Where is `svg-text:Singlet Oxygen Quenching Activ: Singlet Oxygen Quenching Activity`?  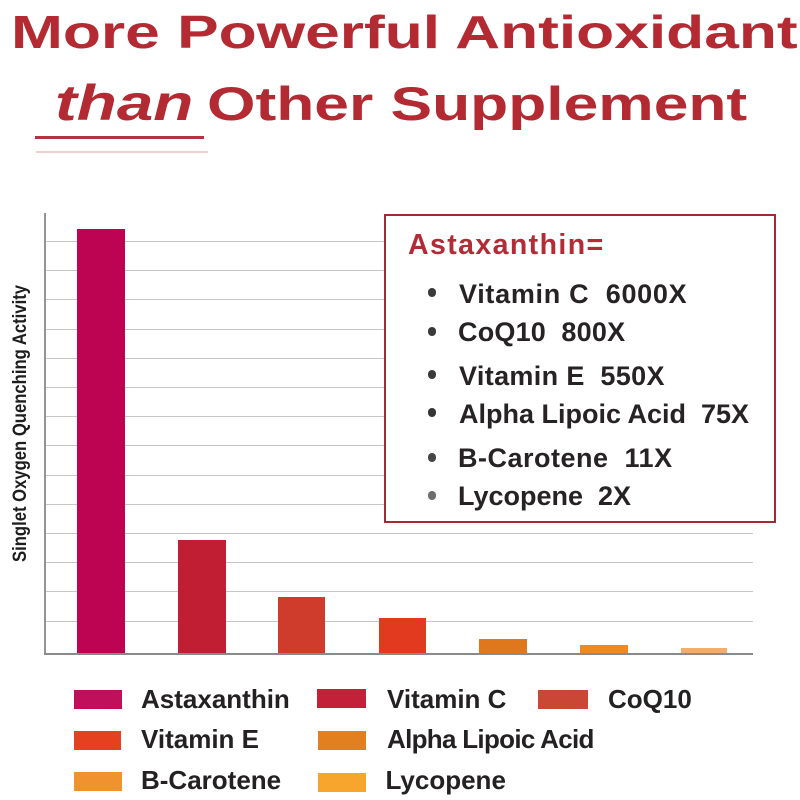 svg-text:Singlet Oxygen Quenching Activ: Singlet Oxygen Quenching Activity is located at coordinates (20, 423).